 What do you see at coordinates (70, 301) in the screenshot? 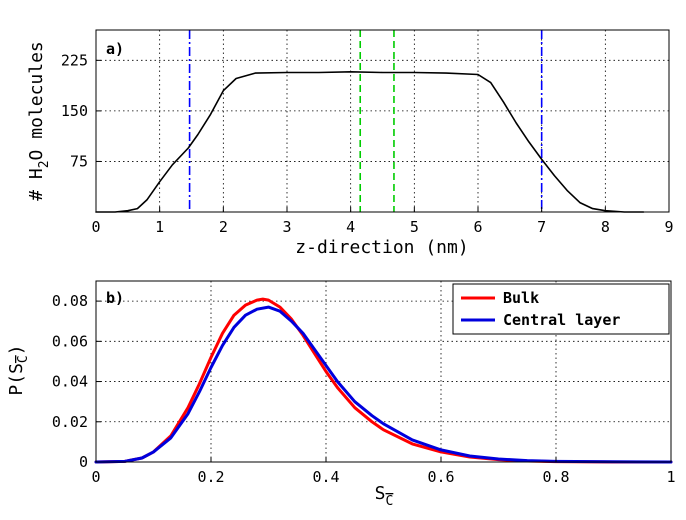
I see `y-tick-label-b-4: 0.08` at bounding box center [70, 301].